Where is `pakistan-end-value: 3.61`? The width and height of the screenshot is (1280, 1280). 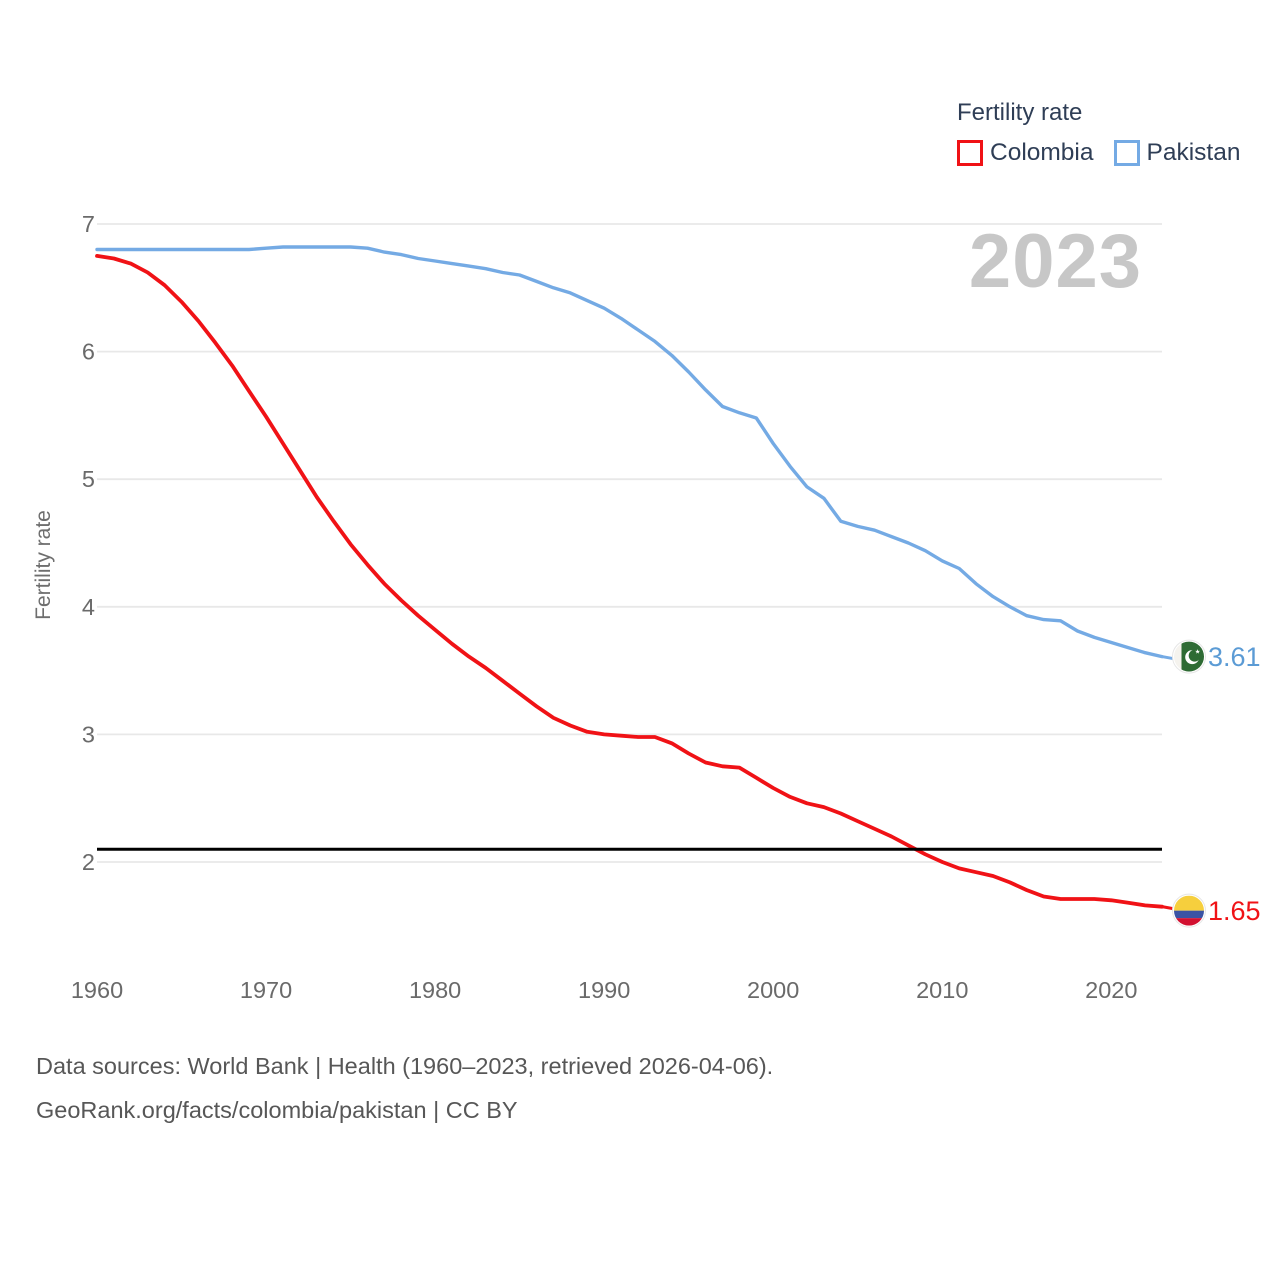 pakistan-end-value: 3.61 is located at coordinates (1234, 656).